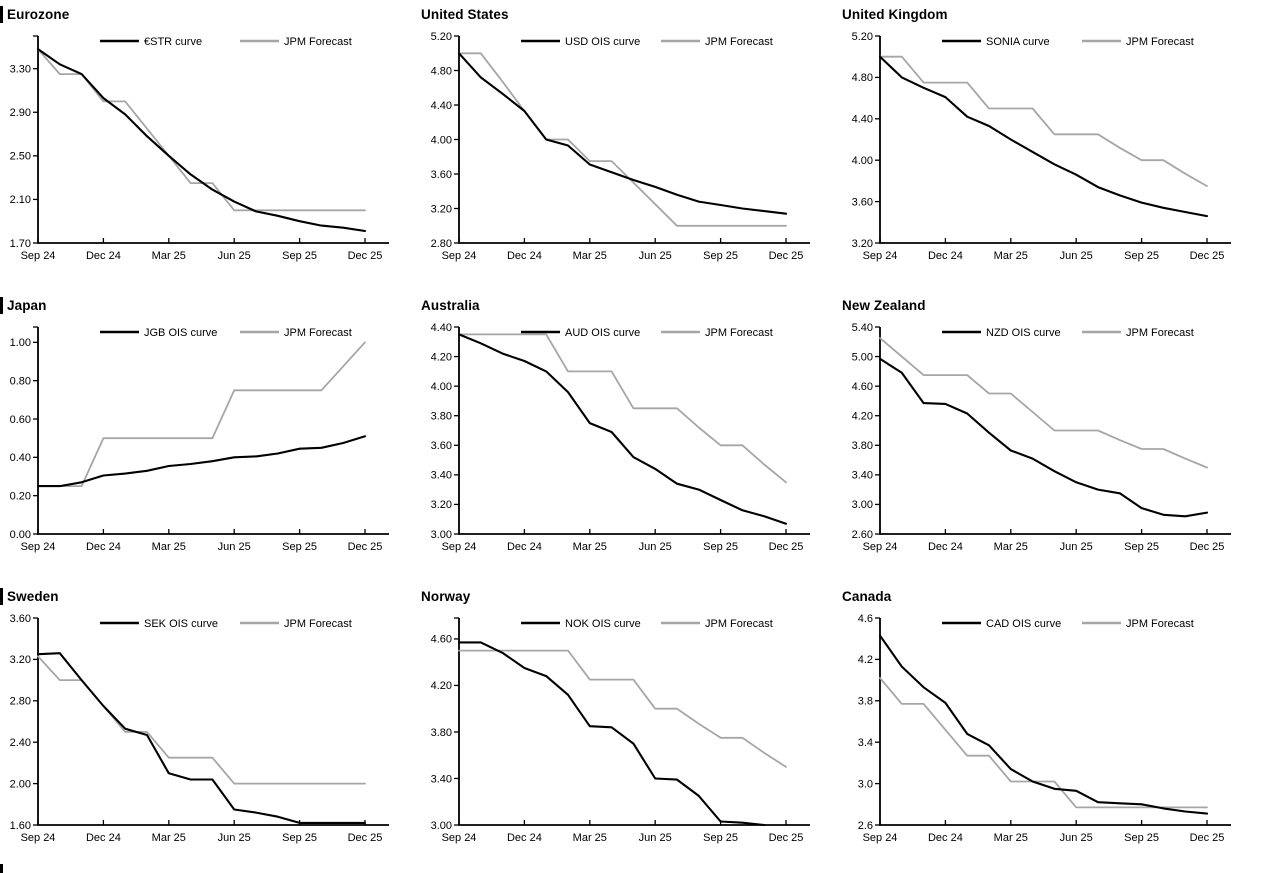  What do you see at coordinates (20, 458) in the screenshot?
I see `y-tick-label: 0.40` at bounding box center [20, 458].